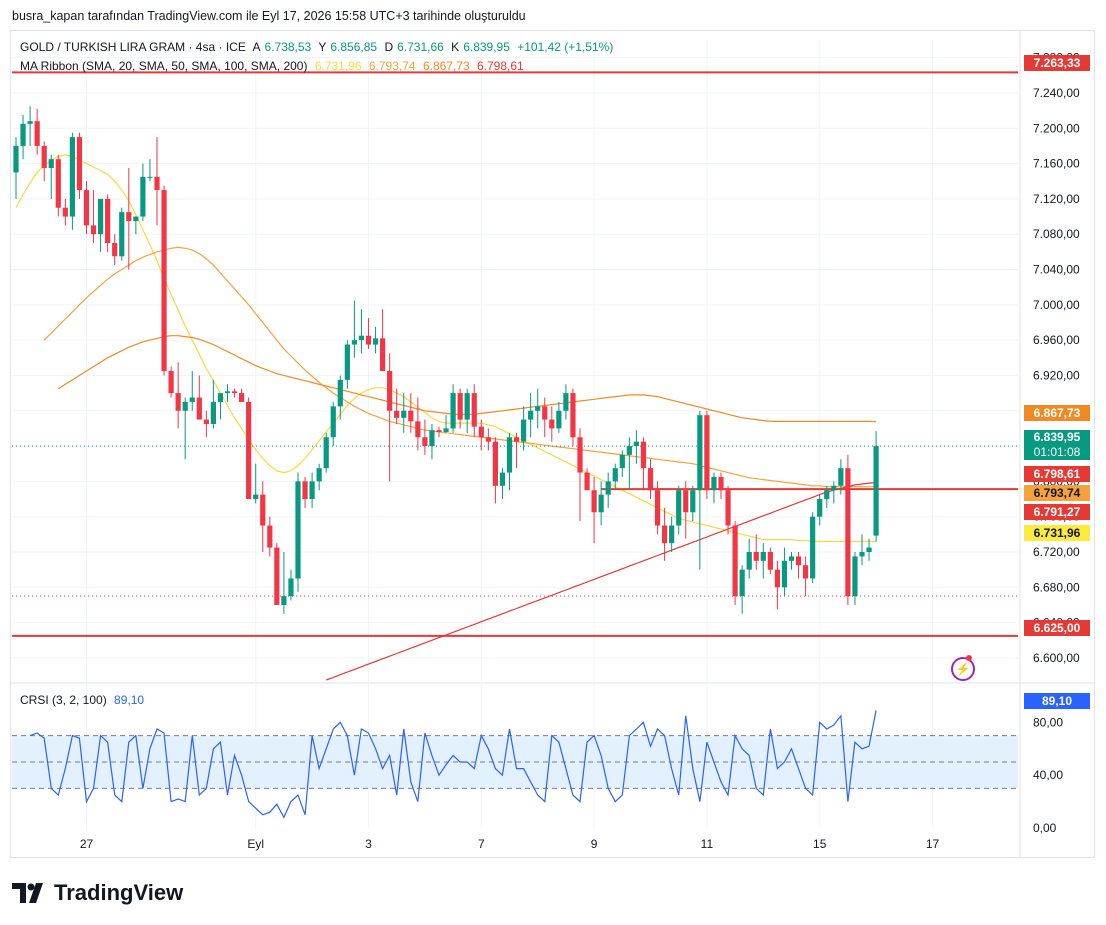  Describe the element at coordinates (1056, 658) in the screenshot. I see `y-tick-label: 6.600,00` at that location.